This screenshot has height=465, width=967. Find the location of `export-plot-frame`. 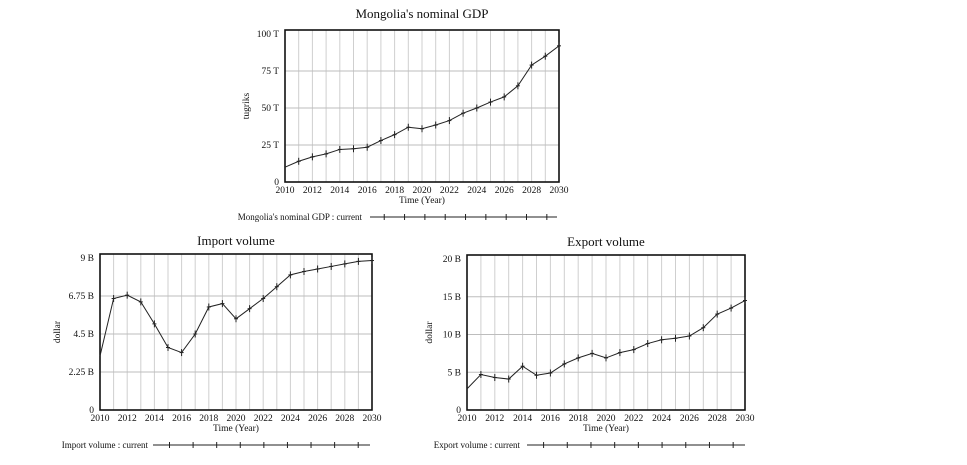

export-plot-frame is located at coordinates (606, 332).